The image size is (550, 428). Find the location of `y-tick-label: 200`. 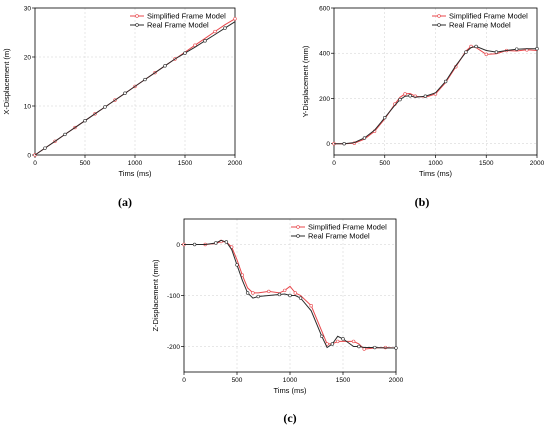

y-tick-label: 200 is located at coordinates (324, 99).